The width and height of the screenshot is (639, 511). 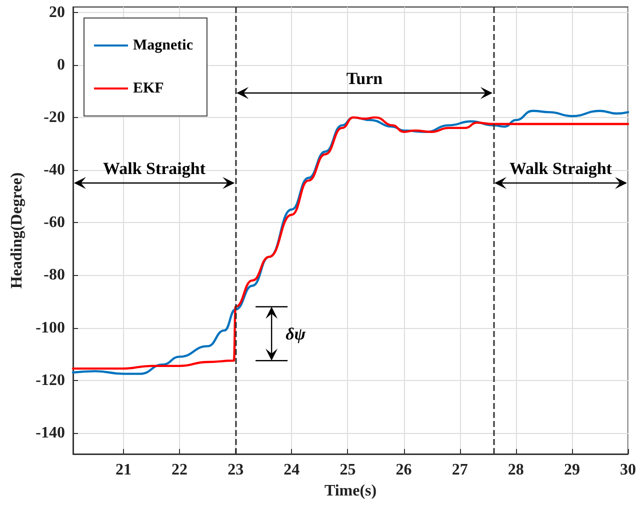 I want to click on x-tick-label: 25, so click(x=348, y=470).